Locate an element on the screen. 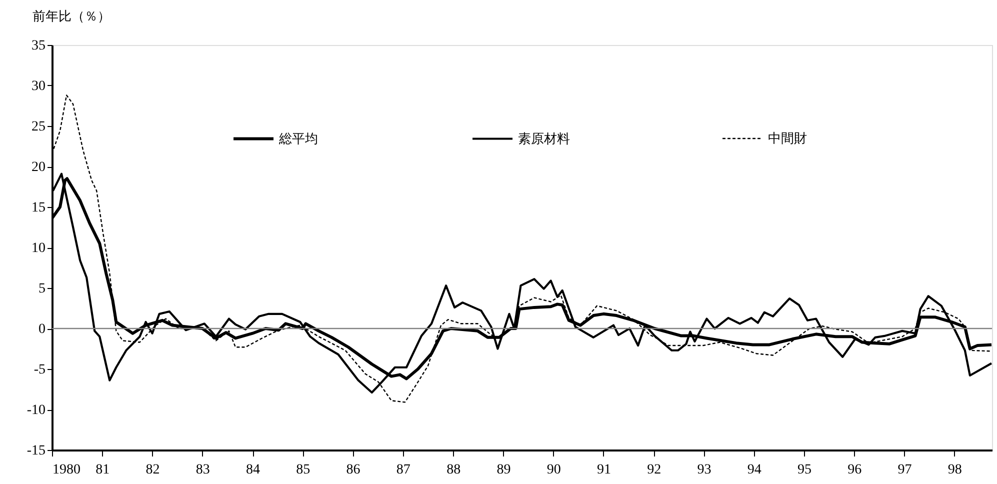 Image resolution: width=997 pixels, height=484 pixels. x-tick-label: 87 is located at coordinates (403, 470).